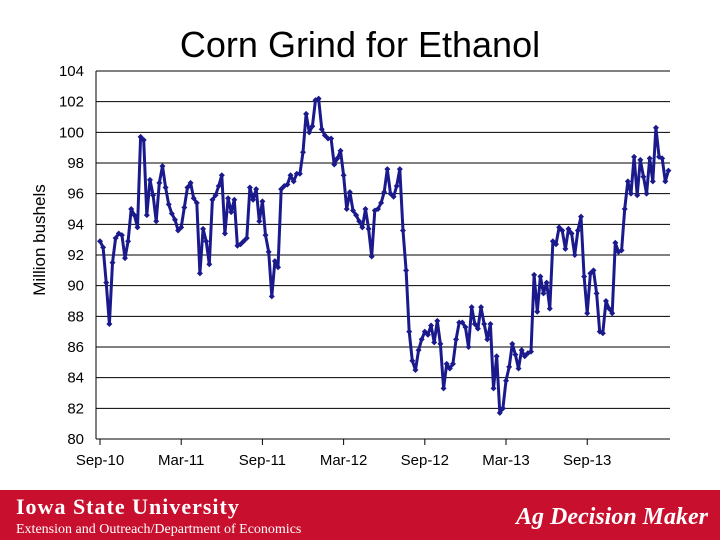 The width and height of the screenshot is (720, 540). What do you see at coordinates (71, 132) in the screenshot?
I see `y-tick-label: 100` at bounding box center [71, 132].